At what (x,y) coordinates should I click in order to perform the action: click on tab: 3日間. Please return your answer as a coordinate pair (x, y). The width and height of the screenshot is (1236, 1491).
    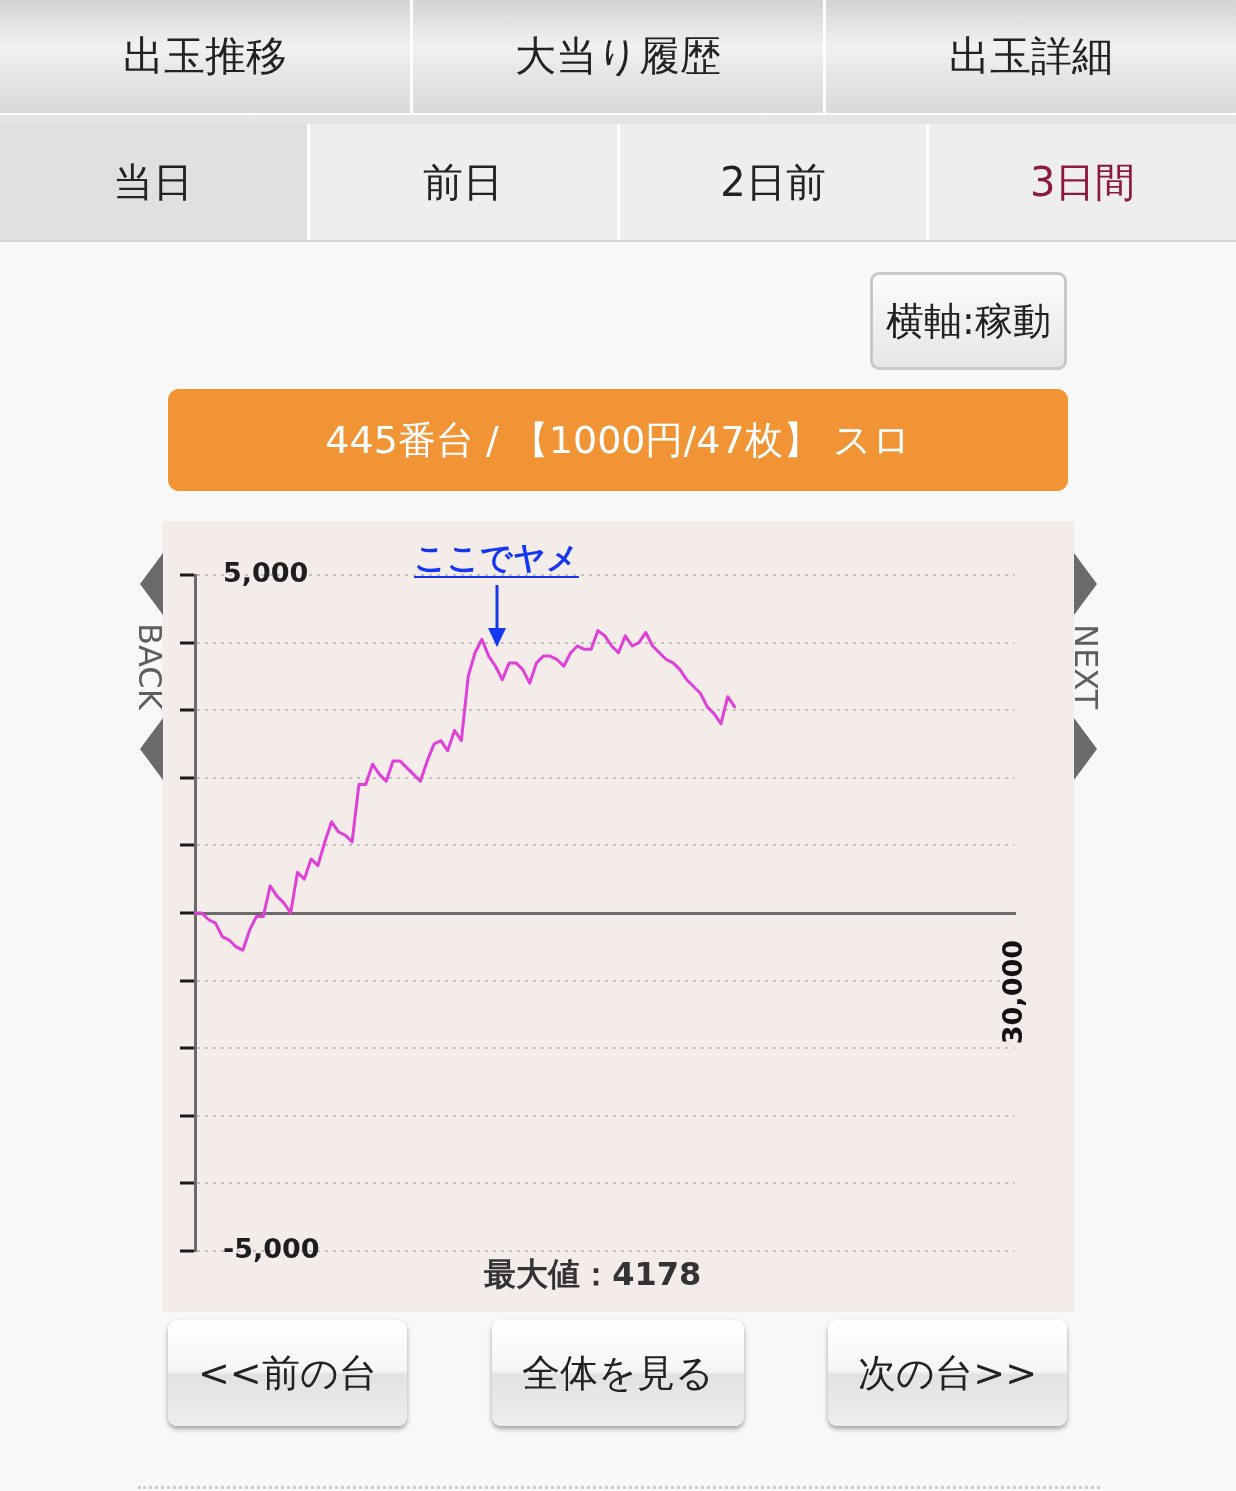
    Looking at the image, I should click on (1082, 182).